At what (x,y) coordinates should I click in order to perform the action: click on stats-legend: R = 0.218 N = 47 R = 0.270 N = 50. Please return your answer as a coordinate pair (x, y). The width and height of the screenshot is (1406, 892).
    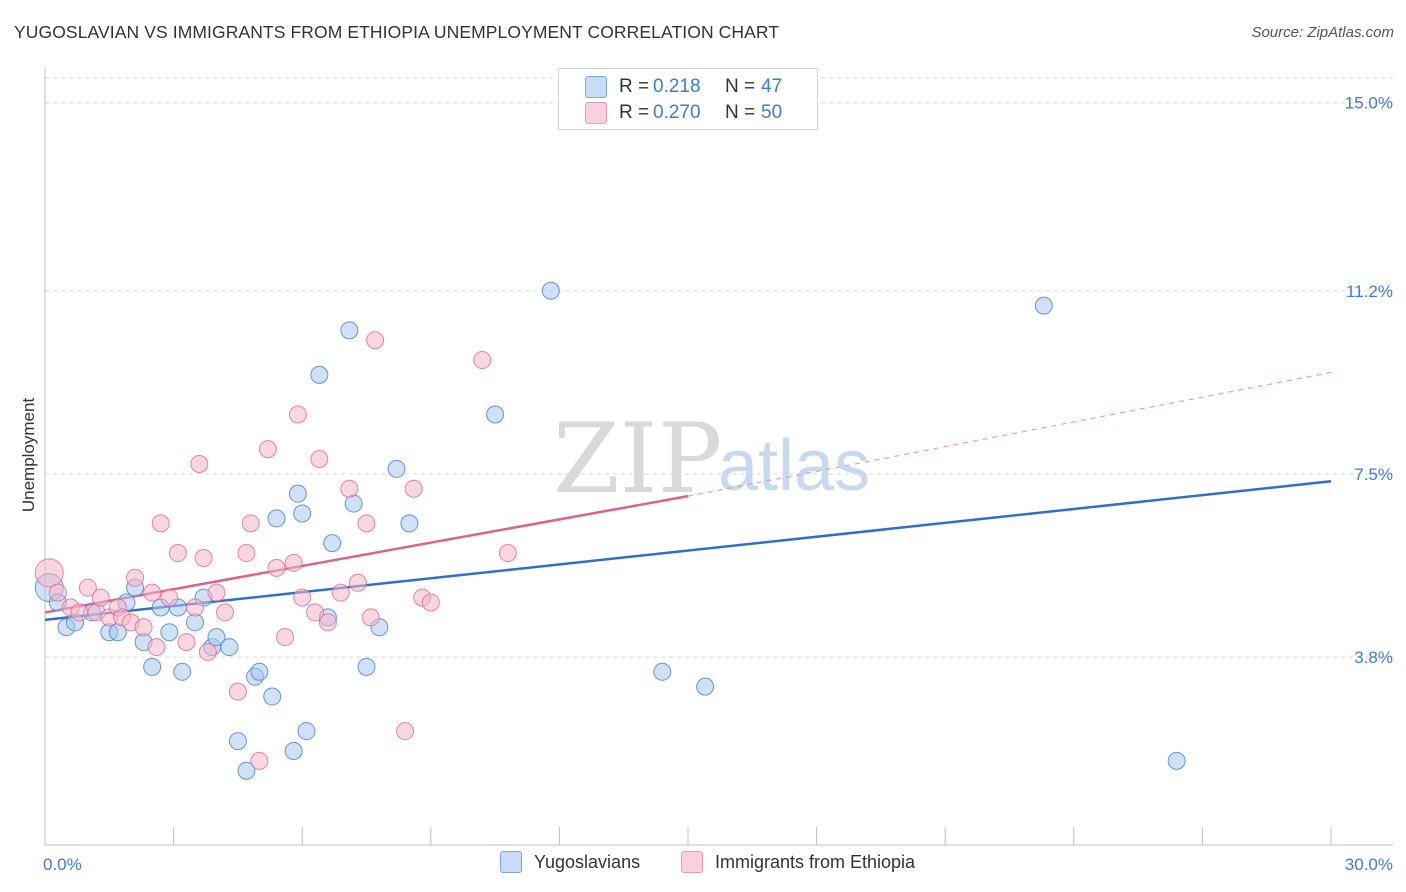
    Looking at the image, I should click on (688, 99).